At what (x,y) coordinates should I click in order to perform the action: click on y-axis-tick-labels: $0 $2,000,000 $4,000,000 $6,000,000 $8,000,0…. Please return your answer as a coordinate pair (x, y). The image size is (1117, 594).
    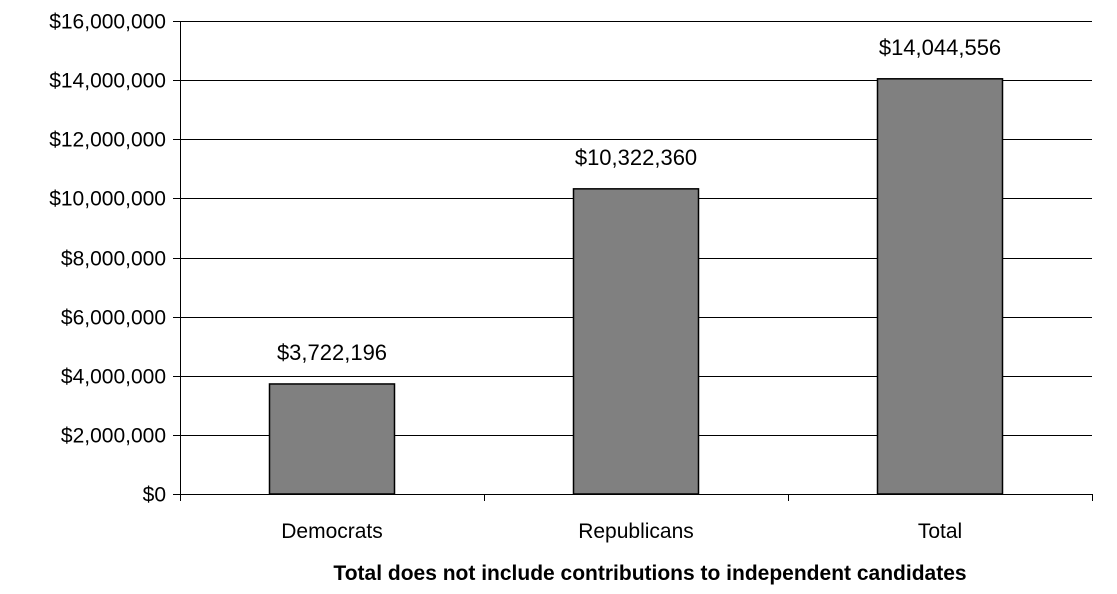
    Looking at the image, I should click on (107, 259).